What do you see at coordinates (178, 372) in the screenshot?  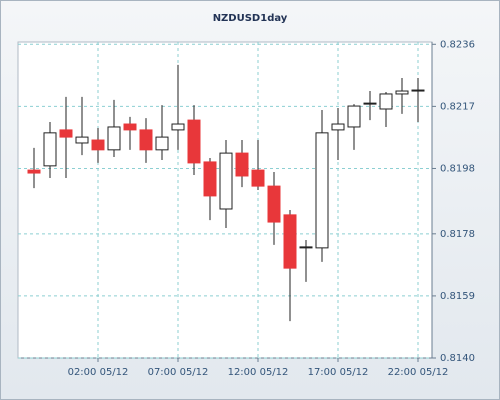 I see `x-tick-label: 07:00 05/12` at bounding box center [178, 372].